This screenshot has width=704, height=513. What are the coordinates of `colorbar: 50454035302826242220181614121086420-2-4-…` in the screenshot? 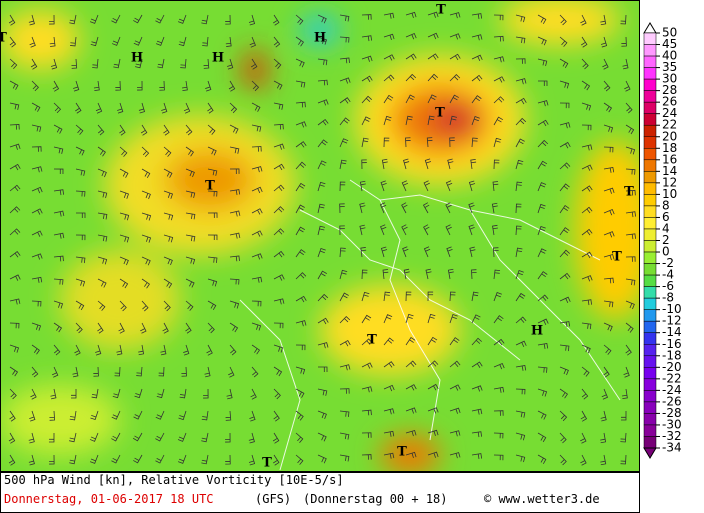 It's located at (662, 240).